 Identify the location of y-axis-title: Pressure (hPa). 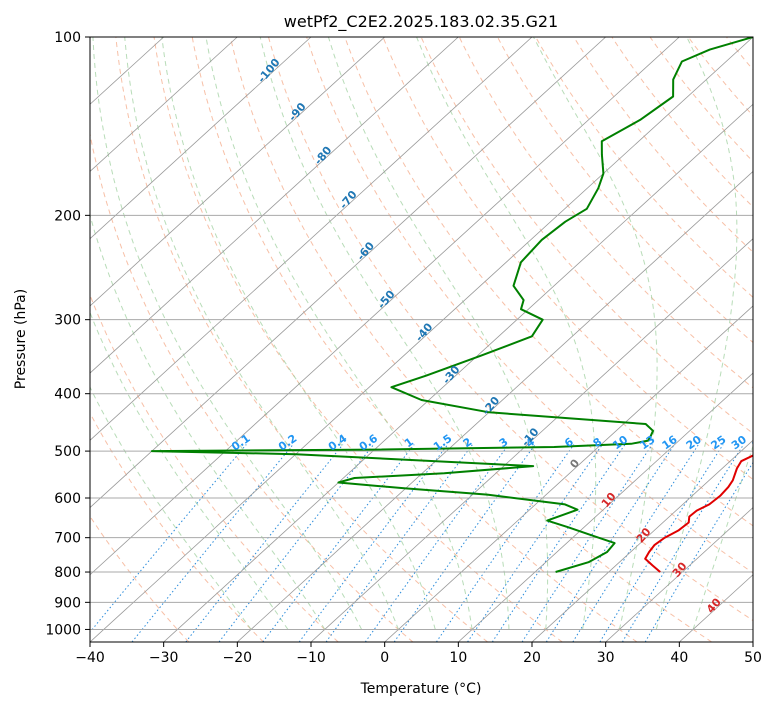
(21, 339).